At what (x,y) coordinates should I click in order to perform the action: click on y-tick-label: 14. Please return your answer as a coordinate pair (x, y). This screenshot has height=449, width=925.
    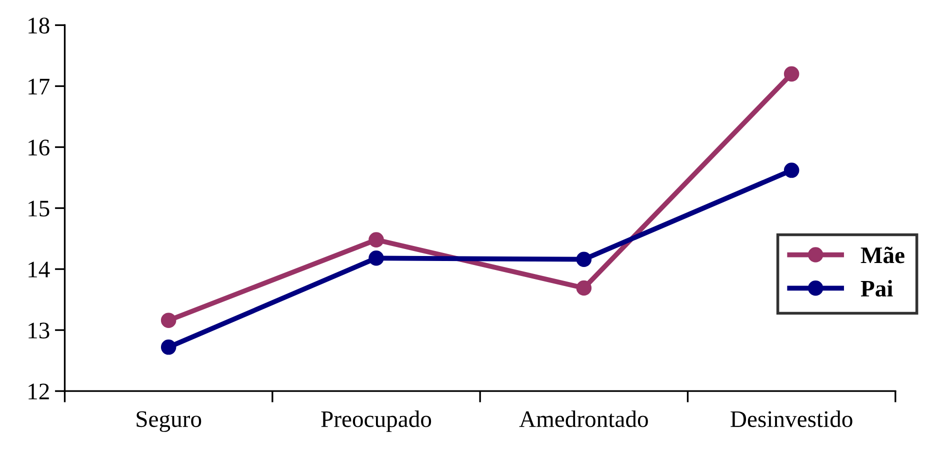
    Looking at the image, I should click on (39, 270).